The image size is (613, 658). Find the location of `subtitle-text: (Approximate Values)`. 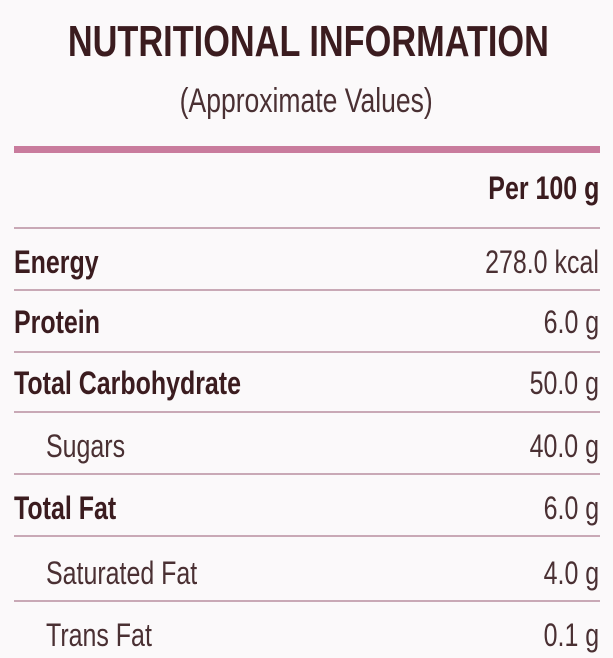

subtitle-text: (Approximate Values) is located at coordinates (306, 101).